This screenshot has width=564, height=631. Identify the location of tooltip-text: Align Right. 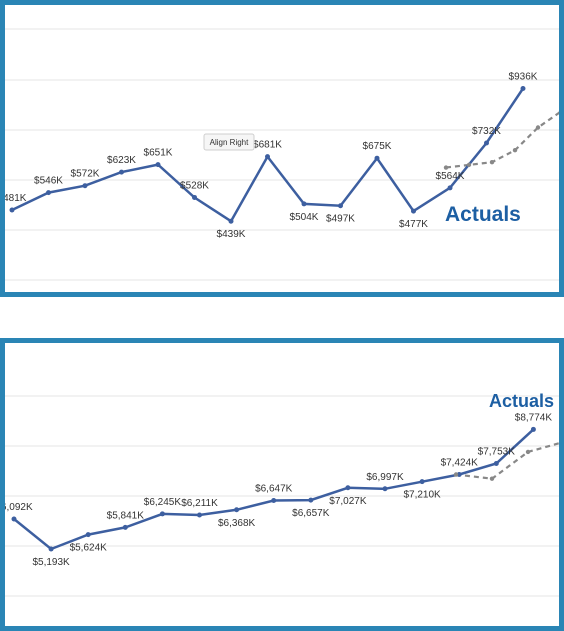
(229, 142).